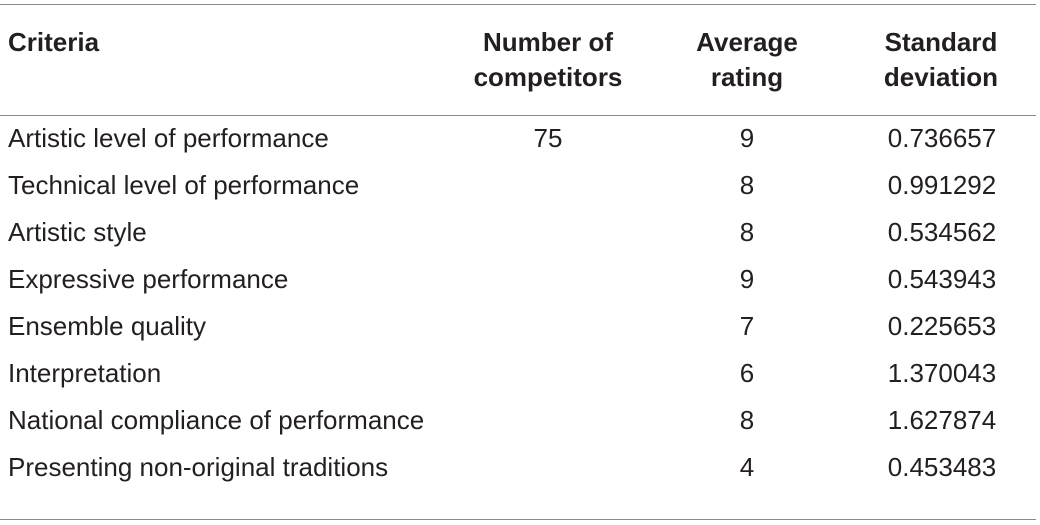  I want to click on table-row: Expressive performance 9 0.543943, so click(518, 279).